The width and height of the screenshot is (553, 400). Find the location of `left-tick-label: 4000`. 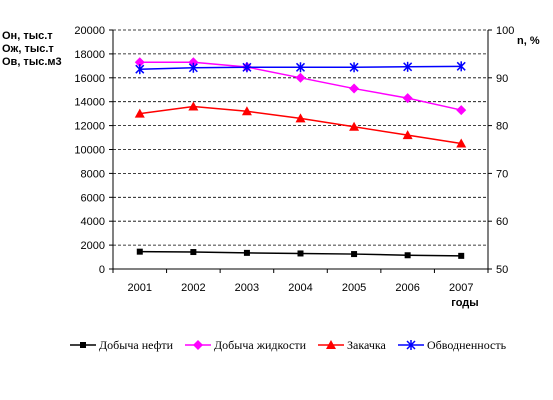

left-tick-label: 4000 is located at coordinates (93, 222).